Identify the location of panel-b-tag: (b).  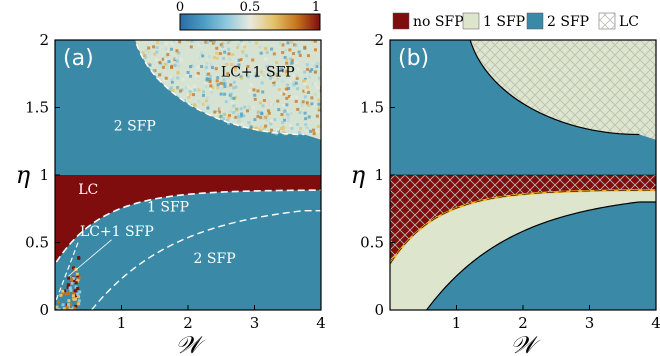
(413, 58).